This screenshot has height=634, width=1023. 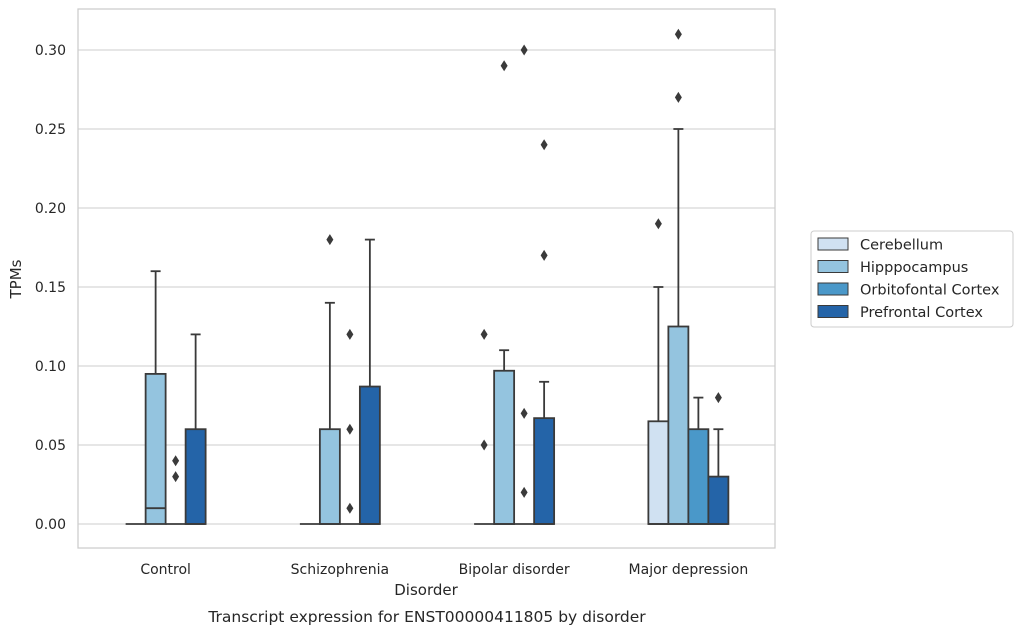 I want to click on y-tick-label: 0.10, so click(x=50, y=367).